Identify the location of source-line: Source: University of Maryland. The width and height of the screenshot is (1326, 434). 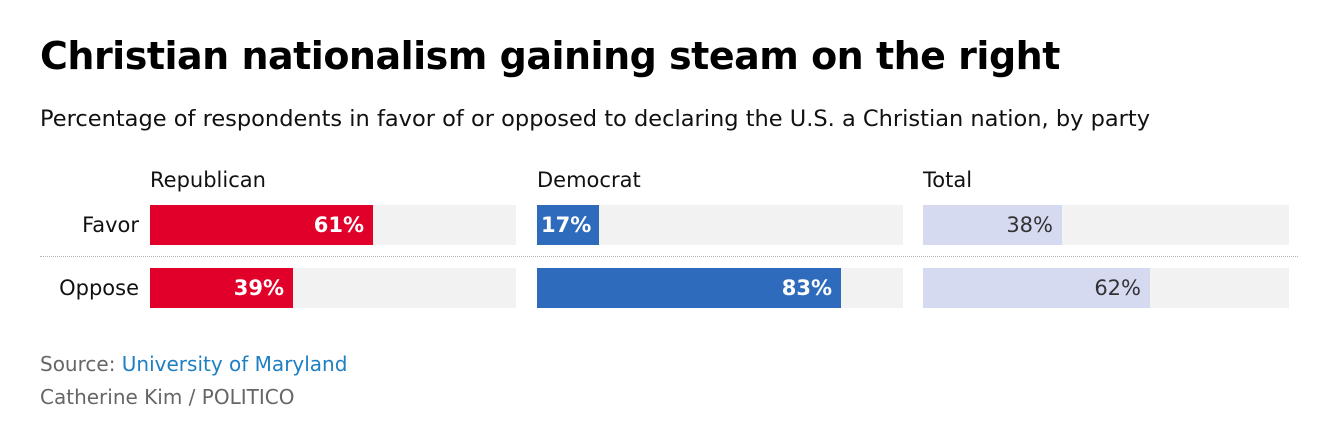
(193, 364).